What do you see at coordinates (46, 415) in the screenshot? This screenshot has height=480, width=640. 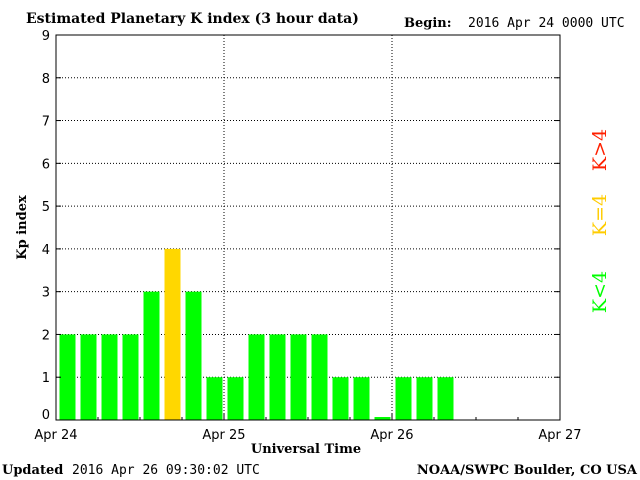 I see `y-tick-label: 0` at bounding box center [46, 415].